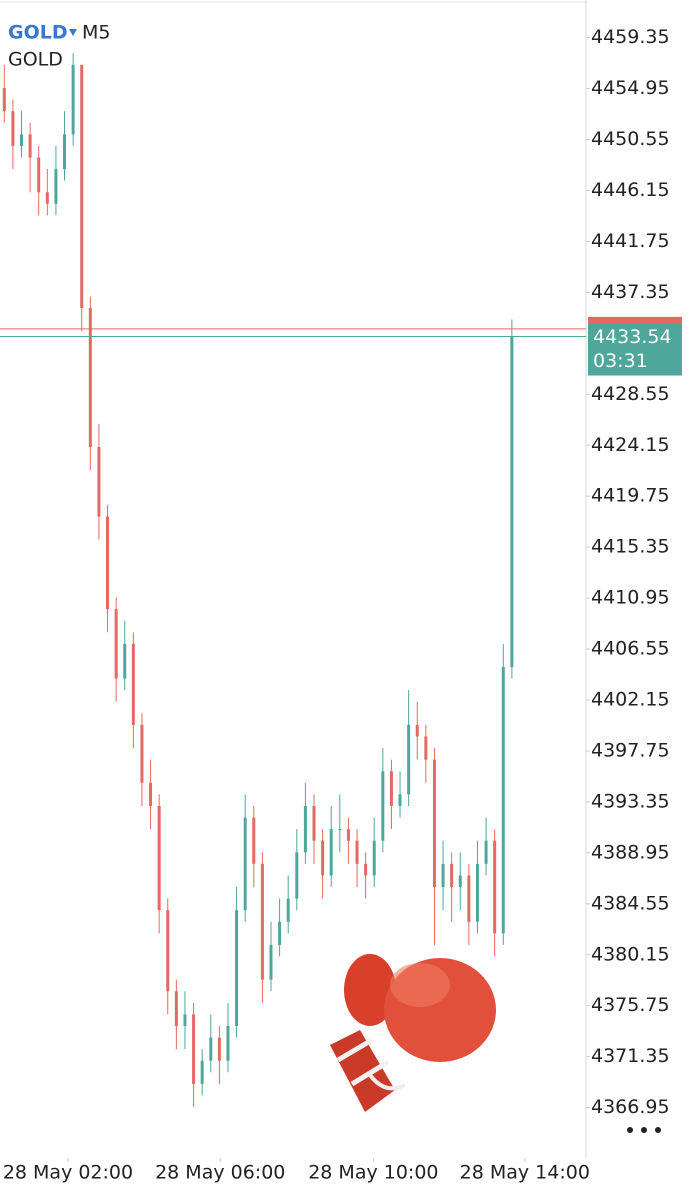  What do you see at coordinates (96, 33) in the screenshot?
I see `timeframe: M5` at bounding box center [96, 33].